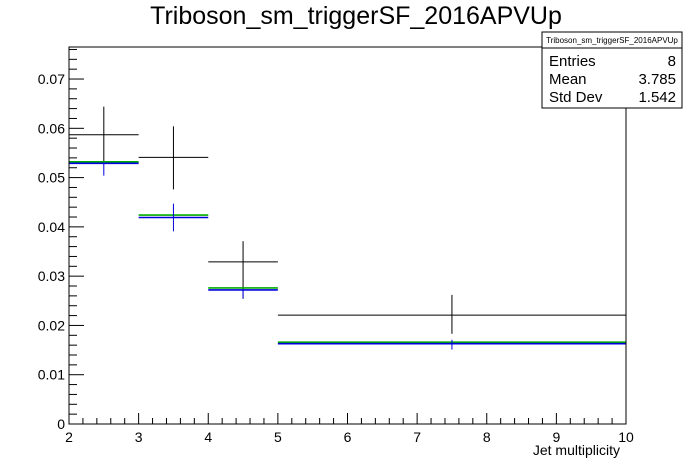 This screenshot has width=696, height=472. What do you see at coordinates (487, 437) in the screenshot?
I see `x-tick-label: 8` at bounding box center [487, 437].